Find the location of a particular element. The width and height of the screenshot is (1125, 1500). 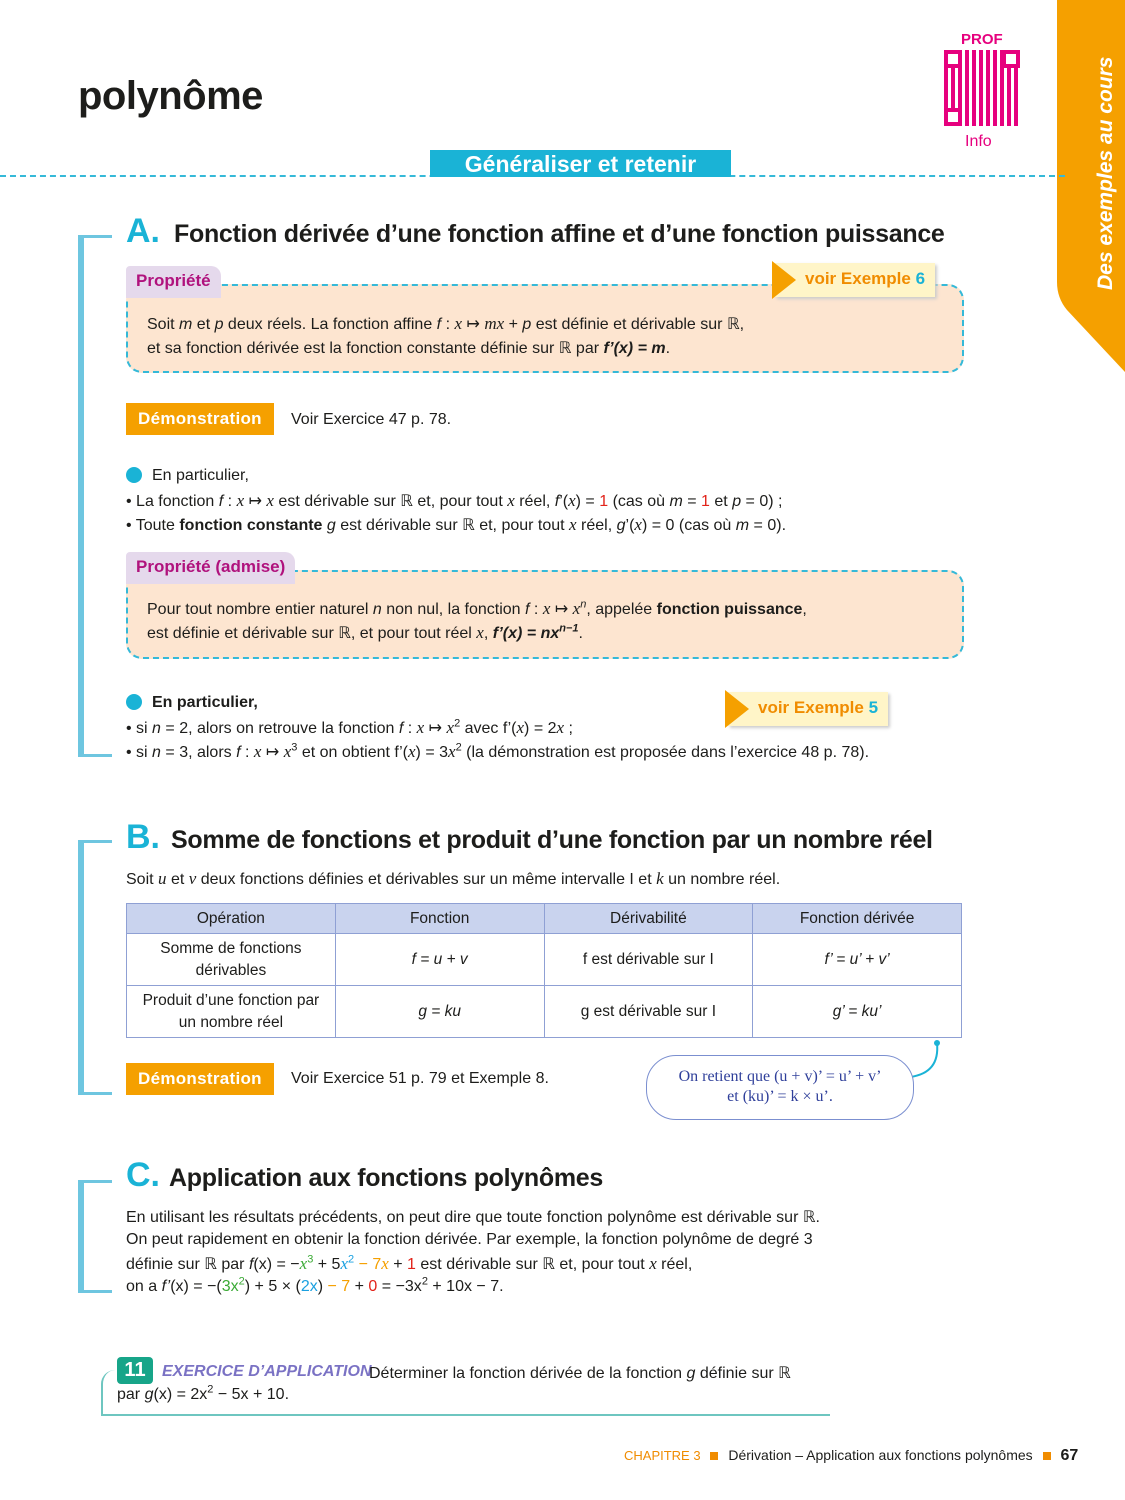

text-run: et is located at coordinates (721, 501).